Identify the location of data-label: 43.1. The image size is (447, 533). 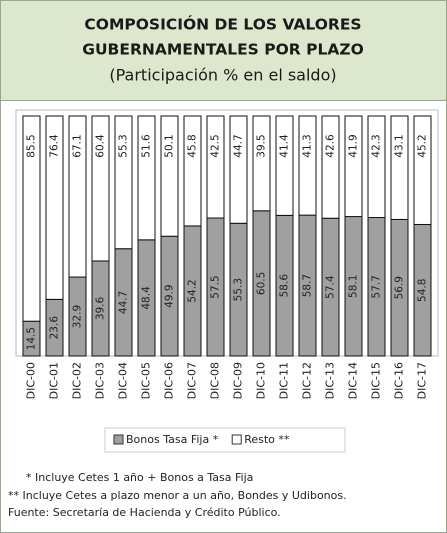
(400, 145).